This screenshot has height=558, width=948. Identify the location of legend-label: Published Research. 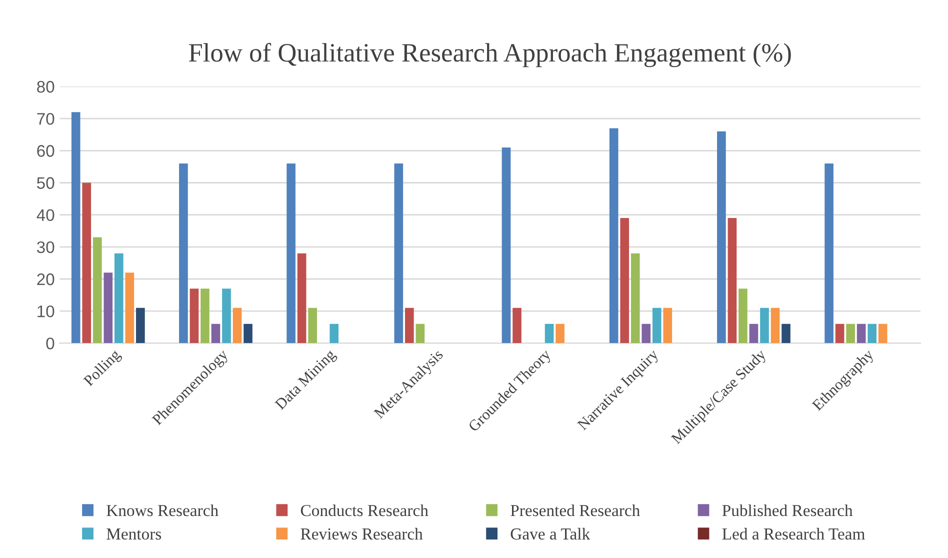
(787, 510).